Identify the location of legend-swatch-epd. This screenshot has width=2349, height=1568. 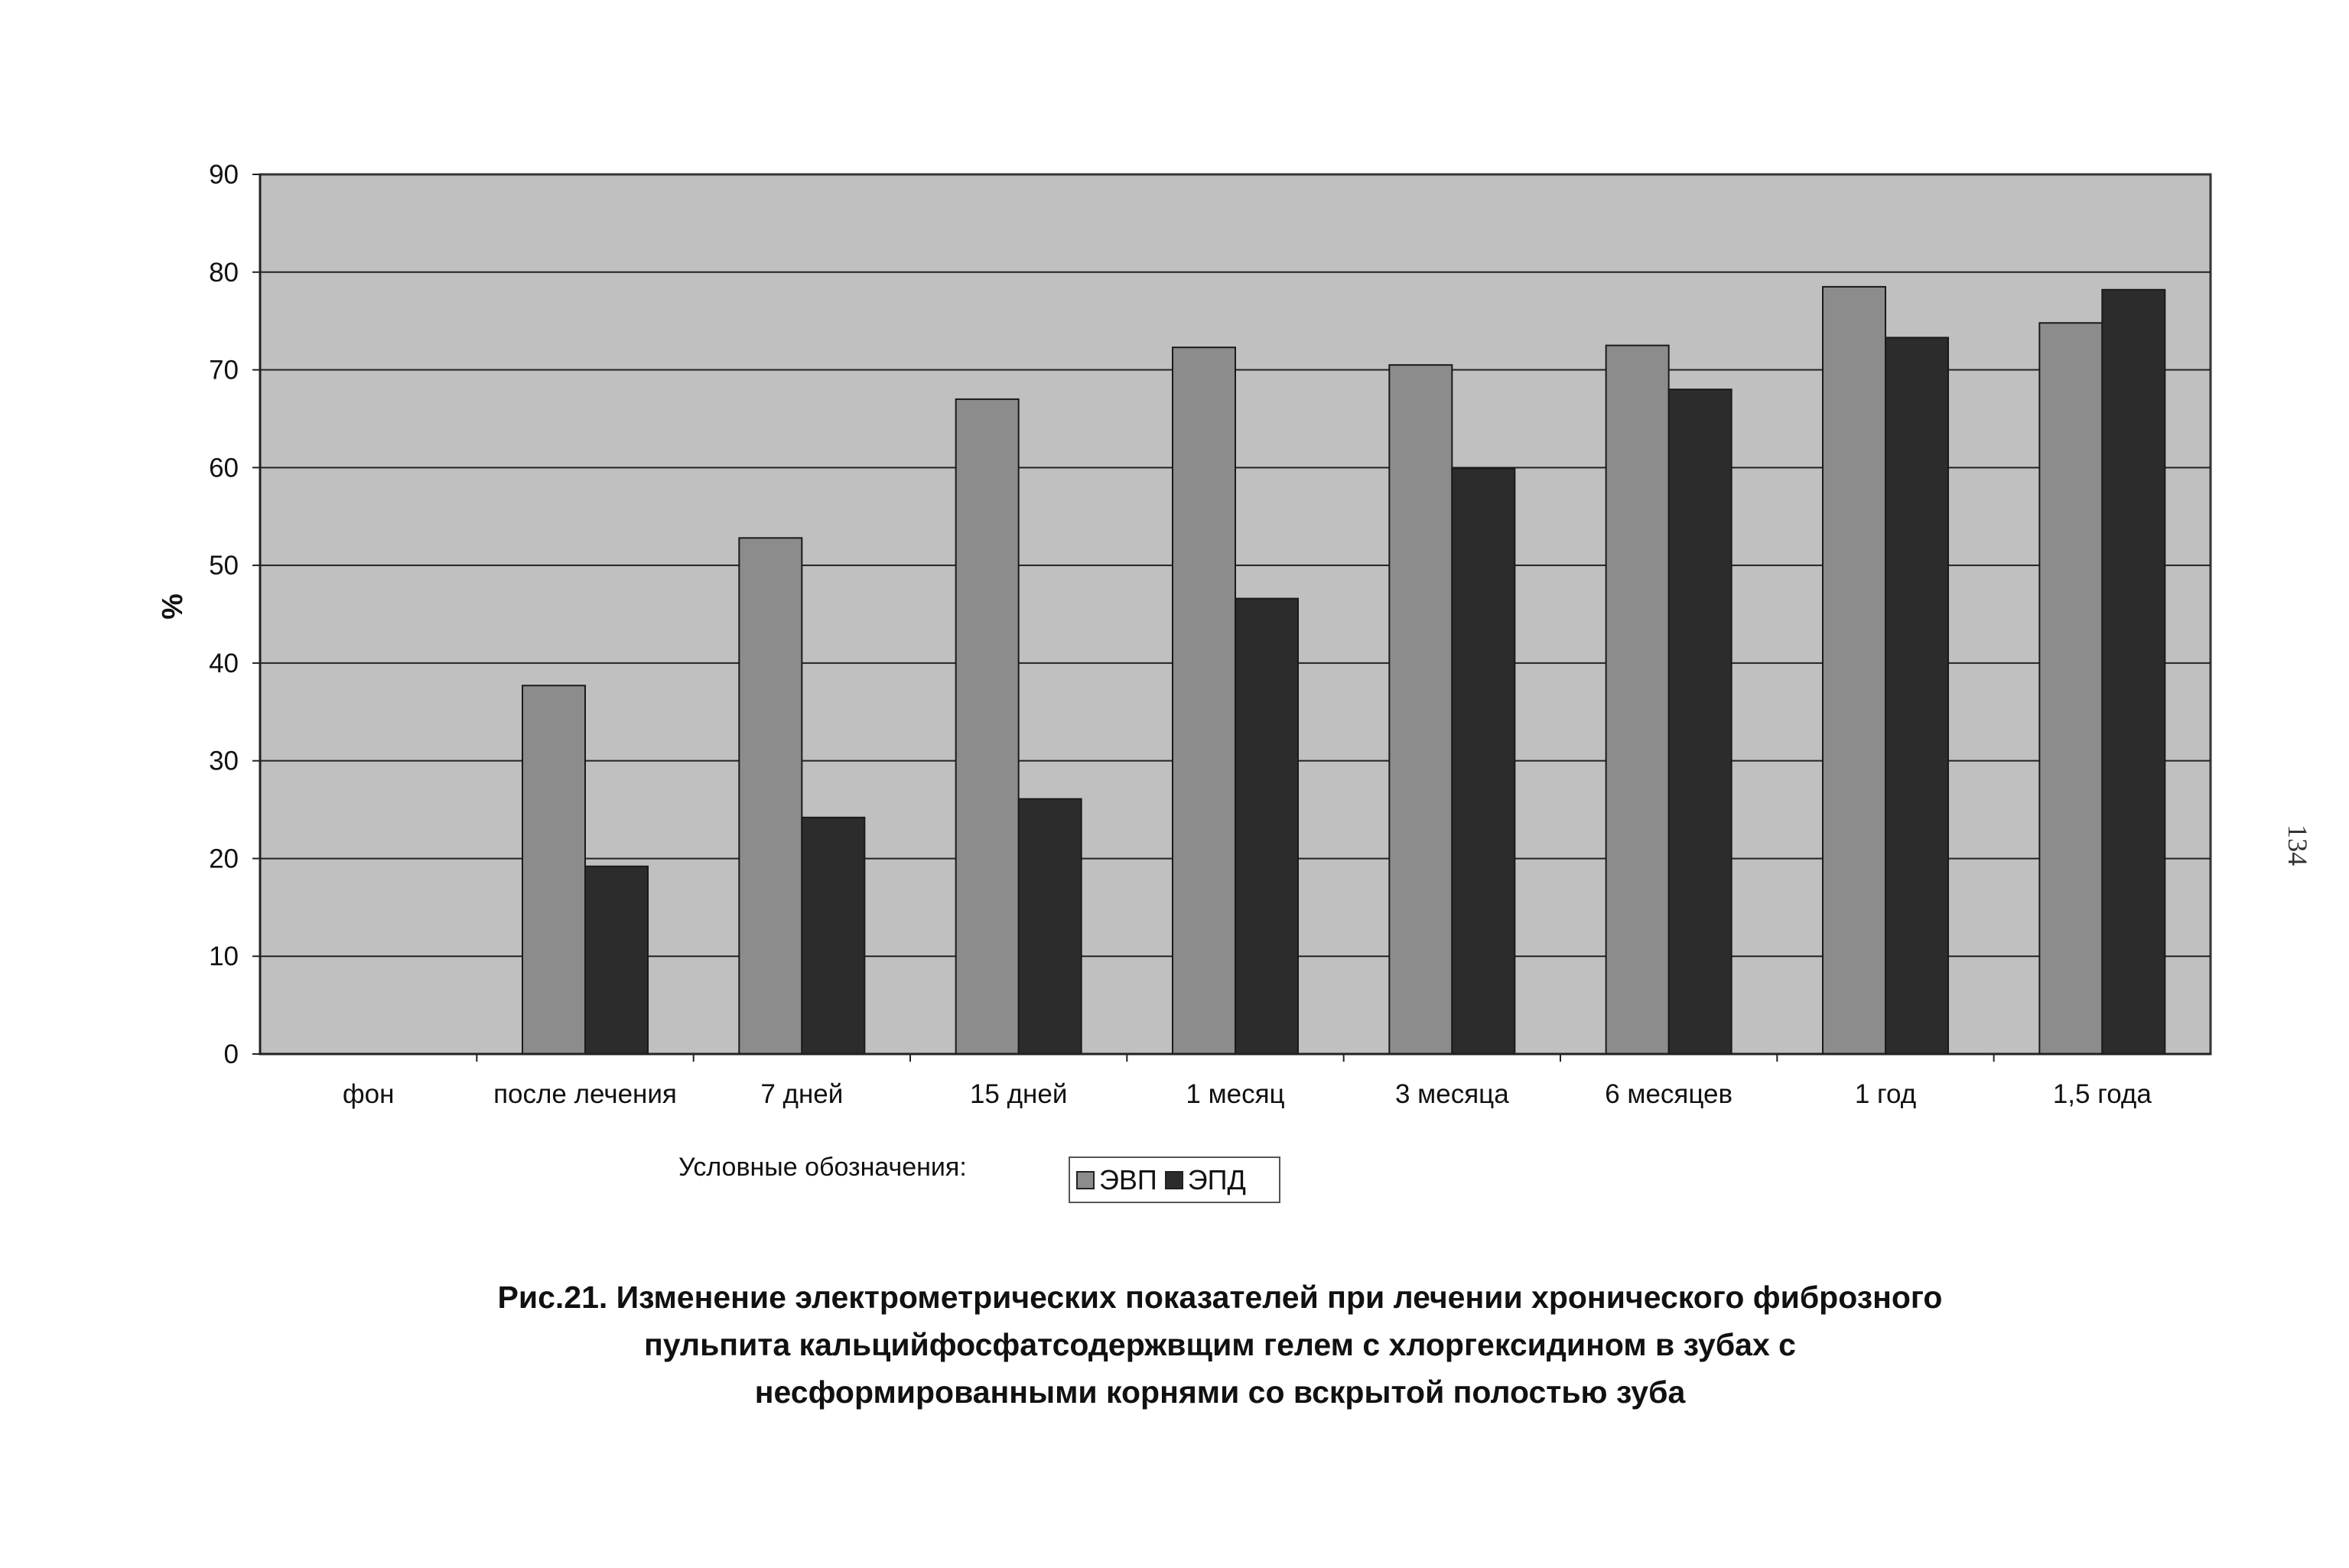
(1173, 1179).